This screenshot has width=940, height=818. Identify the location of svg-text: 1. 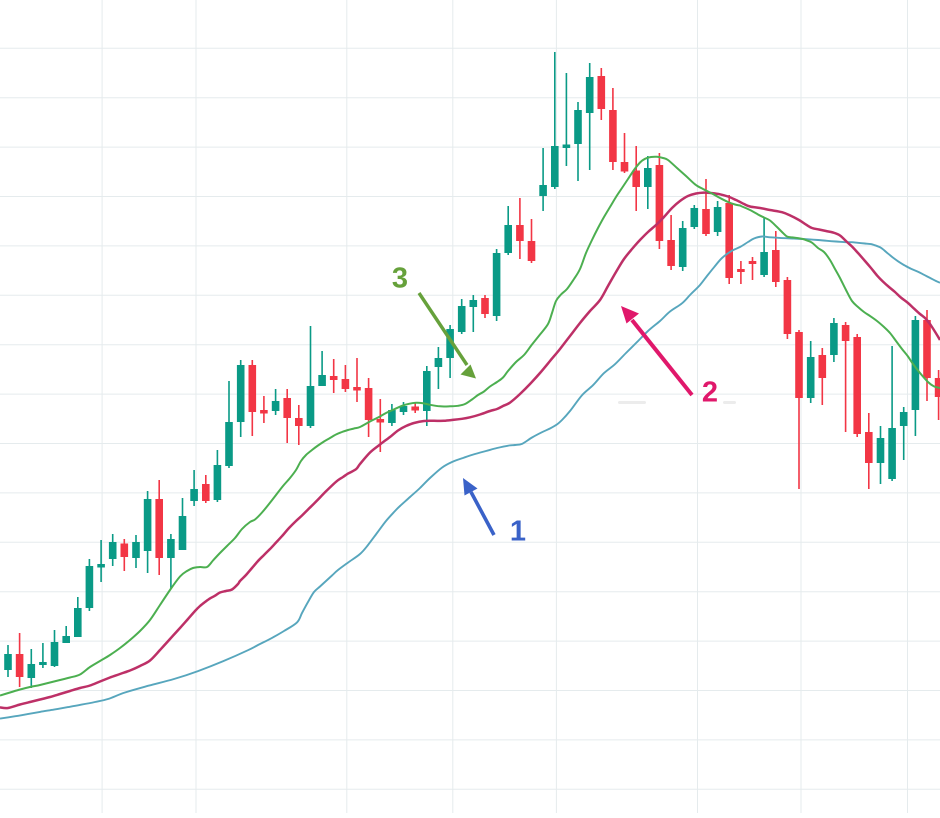
(518, 532).